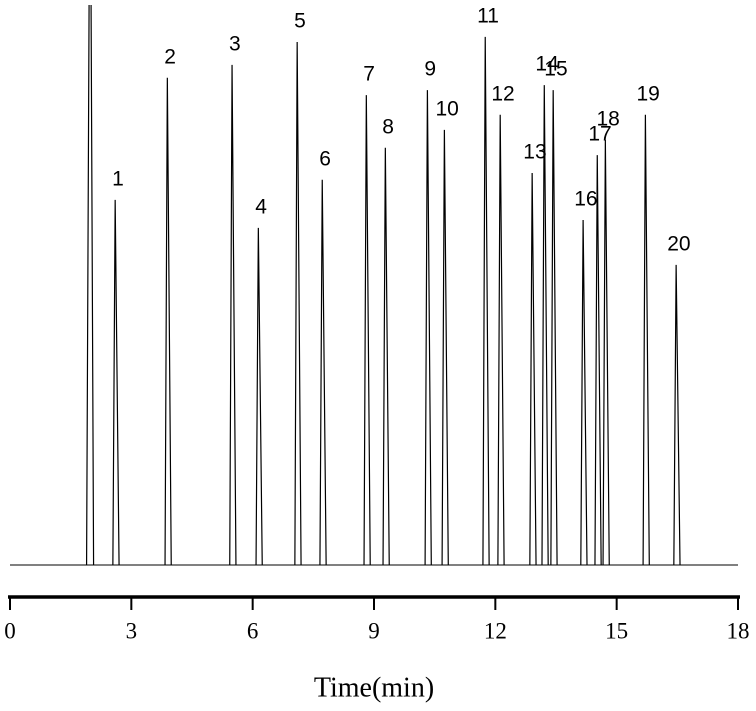 This screenshot has height=711, width=756. I want to click on x-tick-label: 12, so click(495, 630).